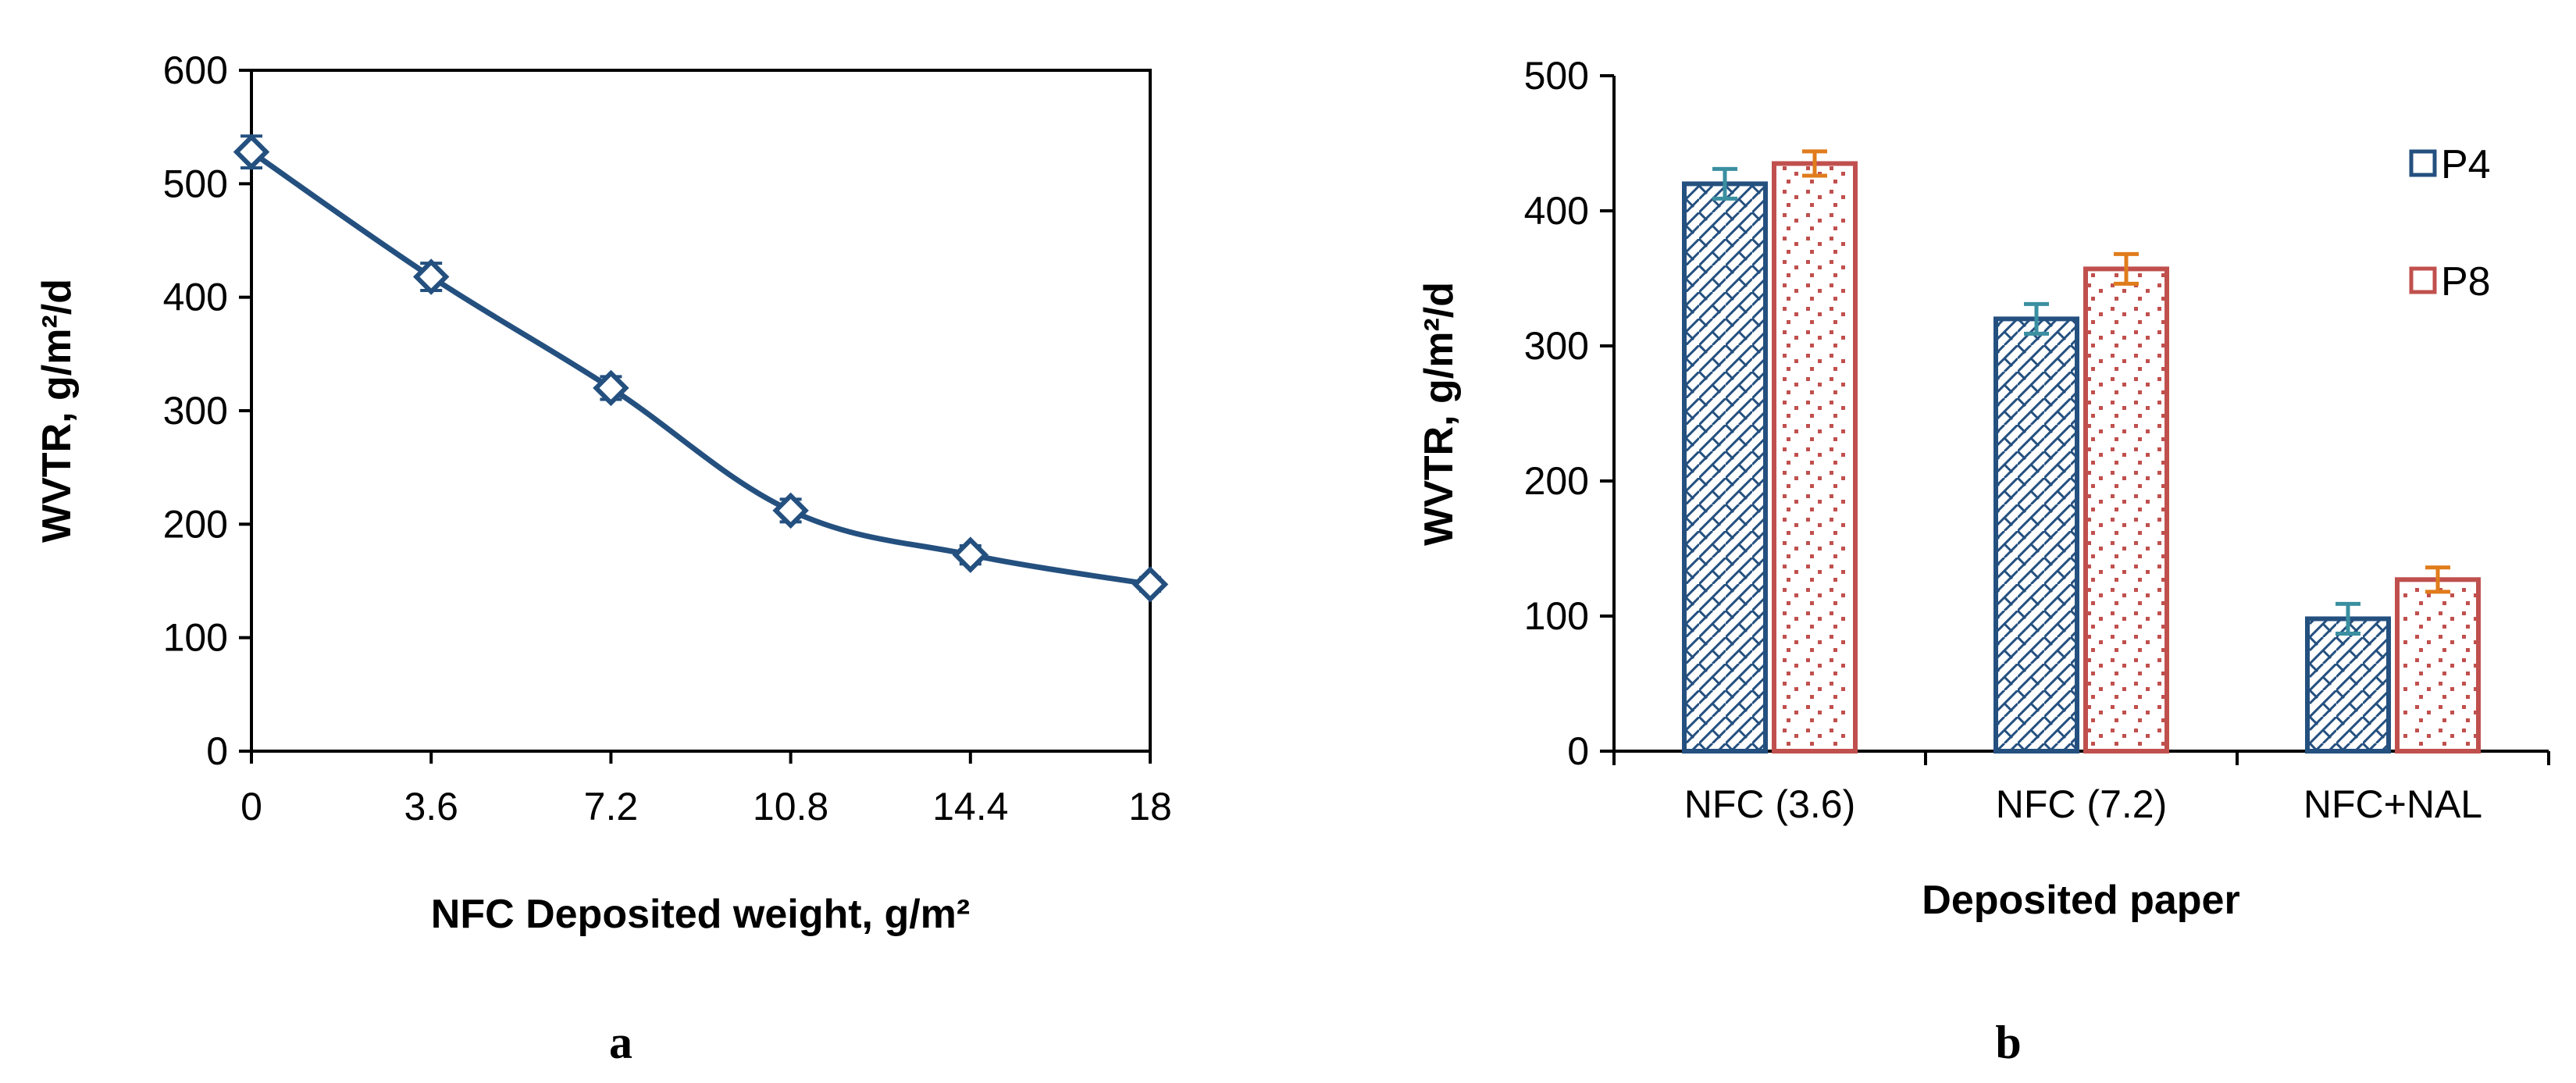  Describe the element at coordinates (1439, 414) in the screenshot. I see `chart-b-y-axis-label: WVTR, g/m²/d` at that location.